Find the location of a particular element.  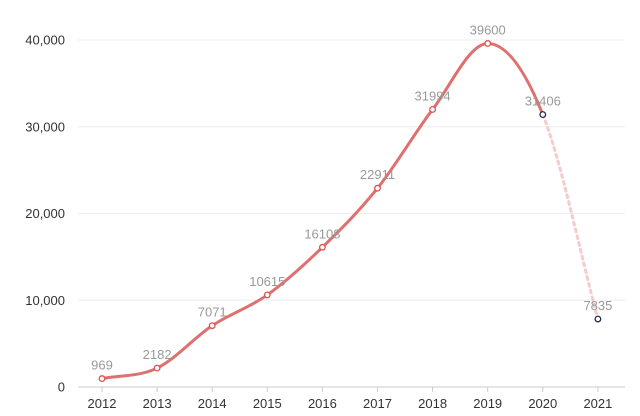

data-label: 969 is located at coordinates (102, 365).